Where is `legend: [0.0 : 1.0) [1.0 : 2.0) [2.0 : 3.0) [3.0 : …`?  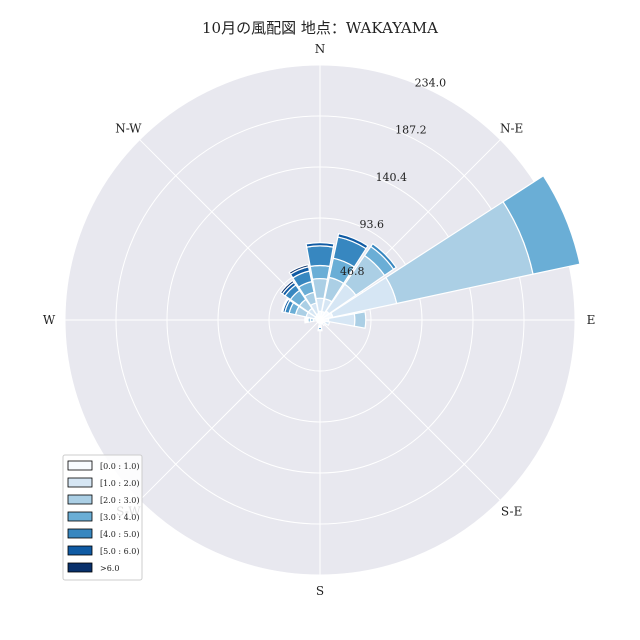
legend: [0.0 : 1.0) [1.0 : 2.0) [2.0 : 3.0) [3.0 : … is located at coordinates (102, 517).